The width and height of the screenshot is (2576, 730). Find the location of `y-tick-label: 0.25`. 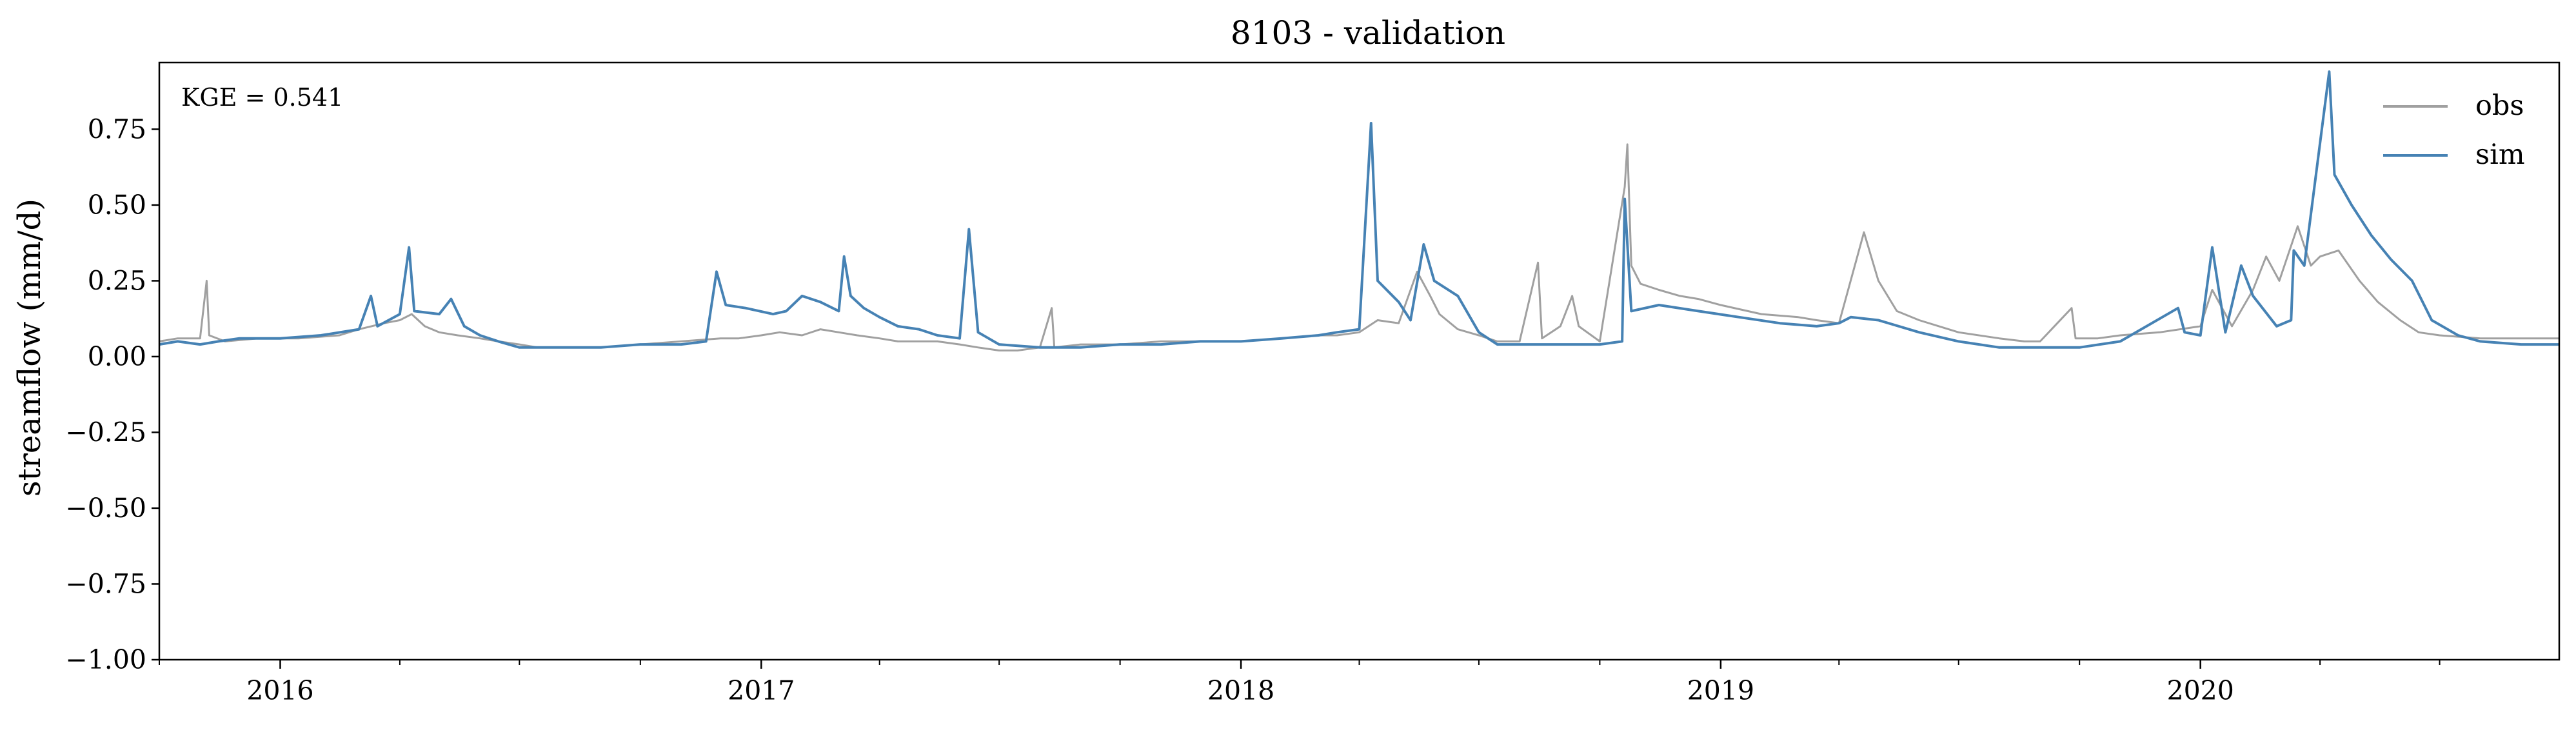

y-tick-label: 0.25 is located at coordinates (117, 280).